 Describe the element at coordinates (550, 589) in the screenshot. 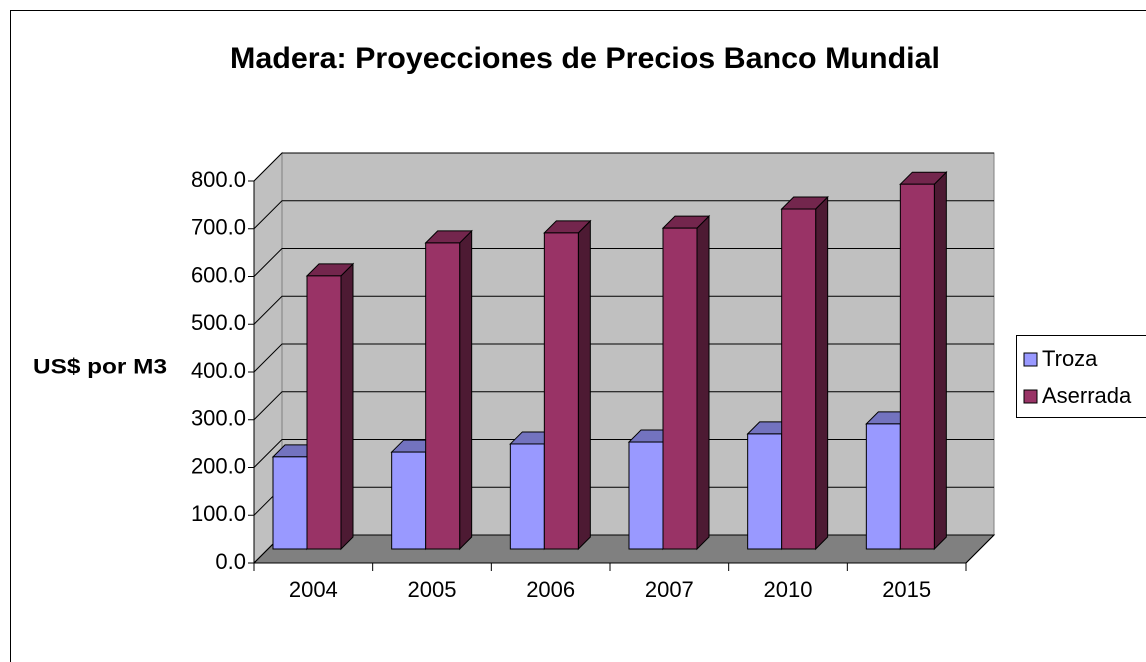

I see `x-tick-label: 2006` at that location.